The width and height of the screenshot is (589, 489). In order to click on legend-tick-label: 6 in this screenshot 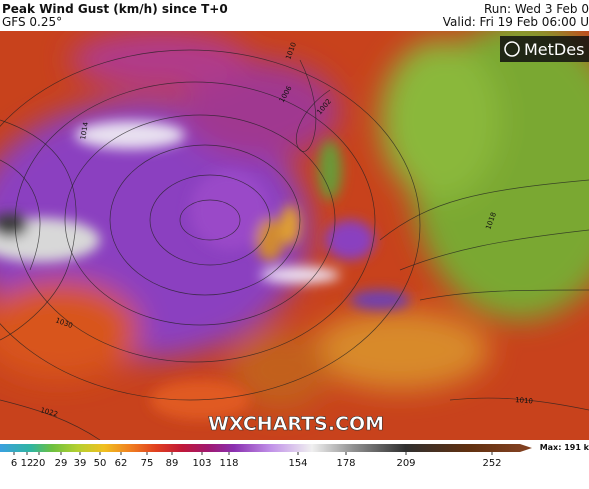, I will do `click(14, 463)`.